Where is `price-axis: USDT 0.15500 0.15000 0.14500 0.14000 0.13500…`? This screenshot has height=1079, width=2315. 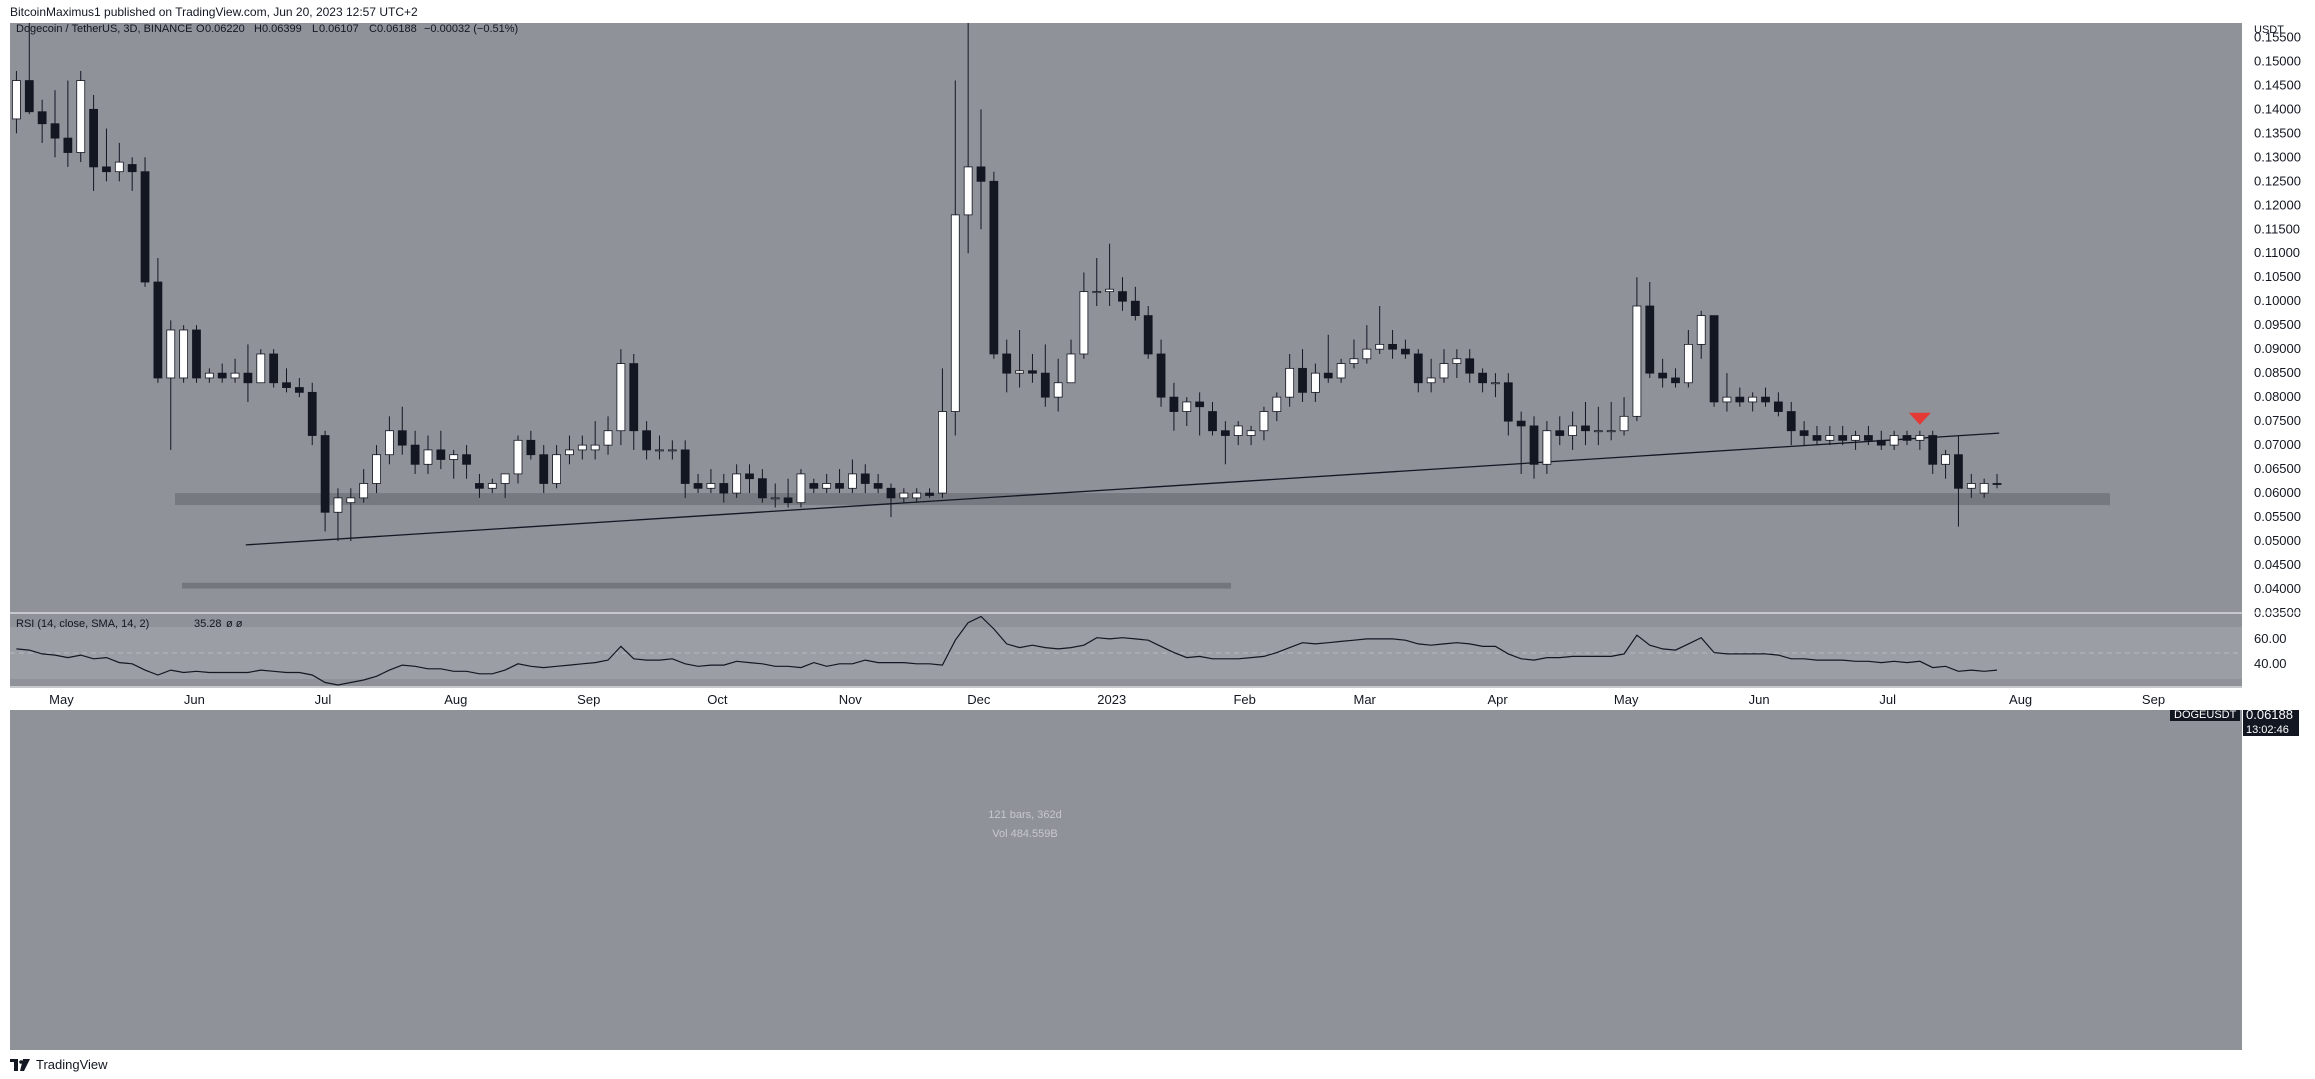
price-axis: USDT 0.15500 0.15000 0.14500 0.14000 0.13500… is located at coordinates (2277, 536).